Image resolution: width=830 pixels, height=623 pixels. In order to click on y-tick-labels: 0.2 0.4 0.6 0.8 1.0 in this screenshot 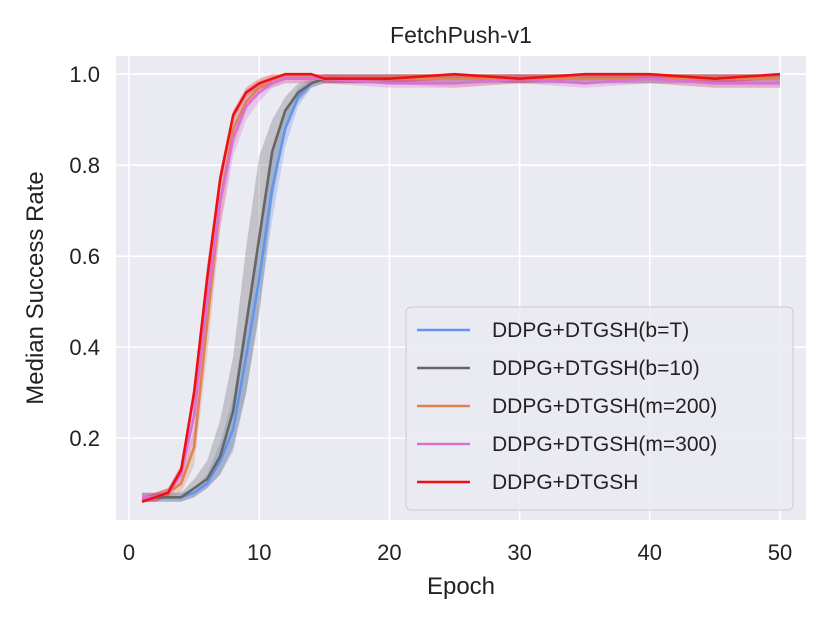, I will do `click(84, 256)`.